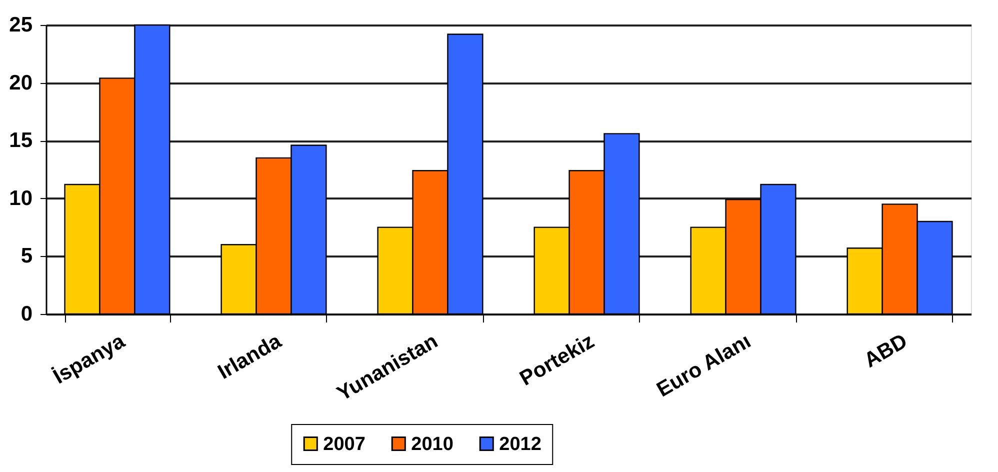 The height and width of the screenshot is (472, 998). What do you see at coordinates (520, 444) in the screenshot?
I see `legend-label: 2012` at bounding box center [520, 444].